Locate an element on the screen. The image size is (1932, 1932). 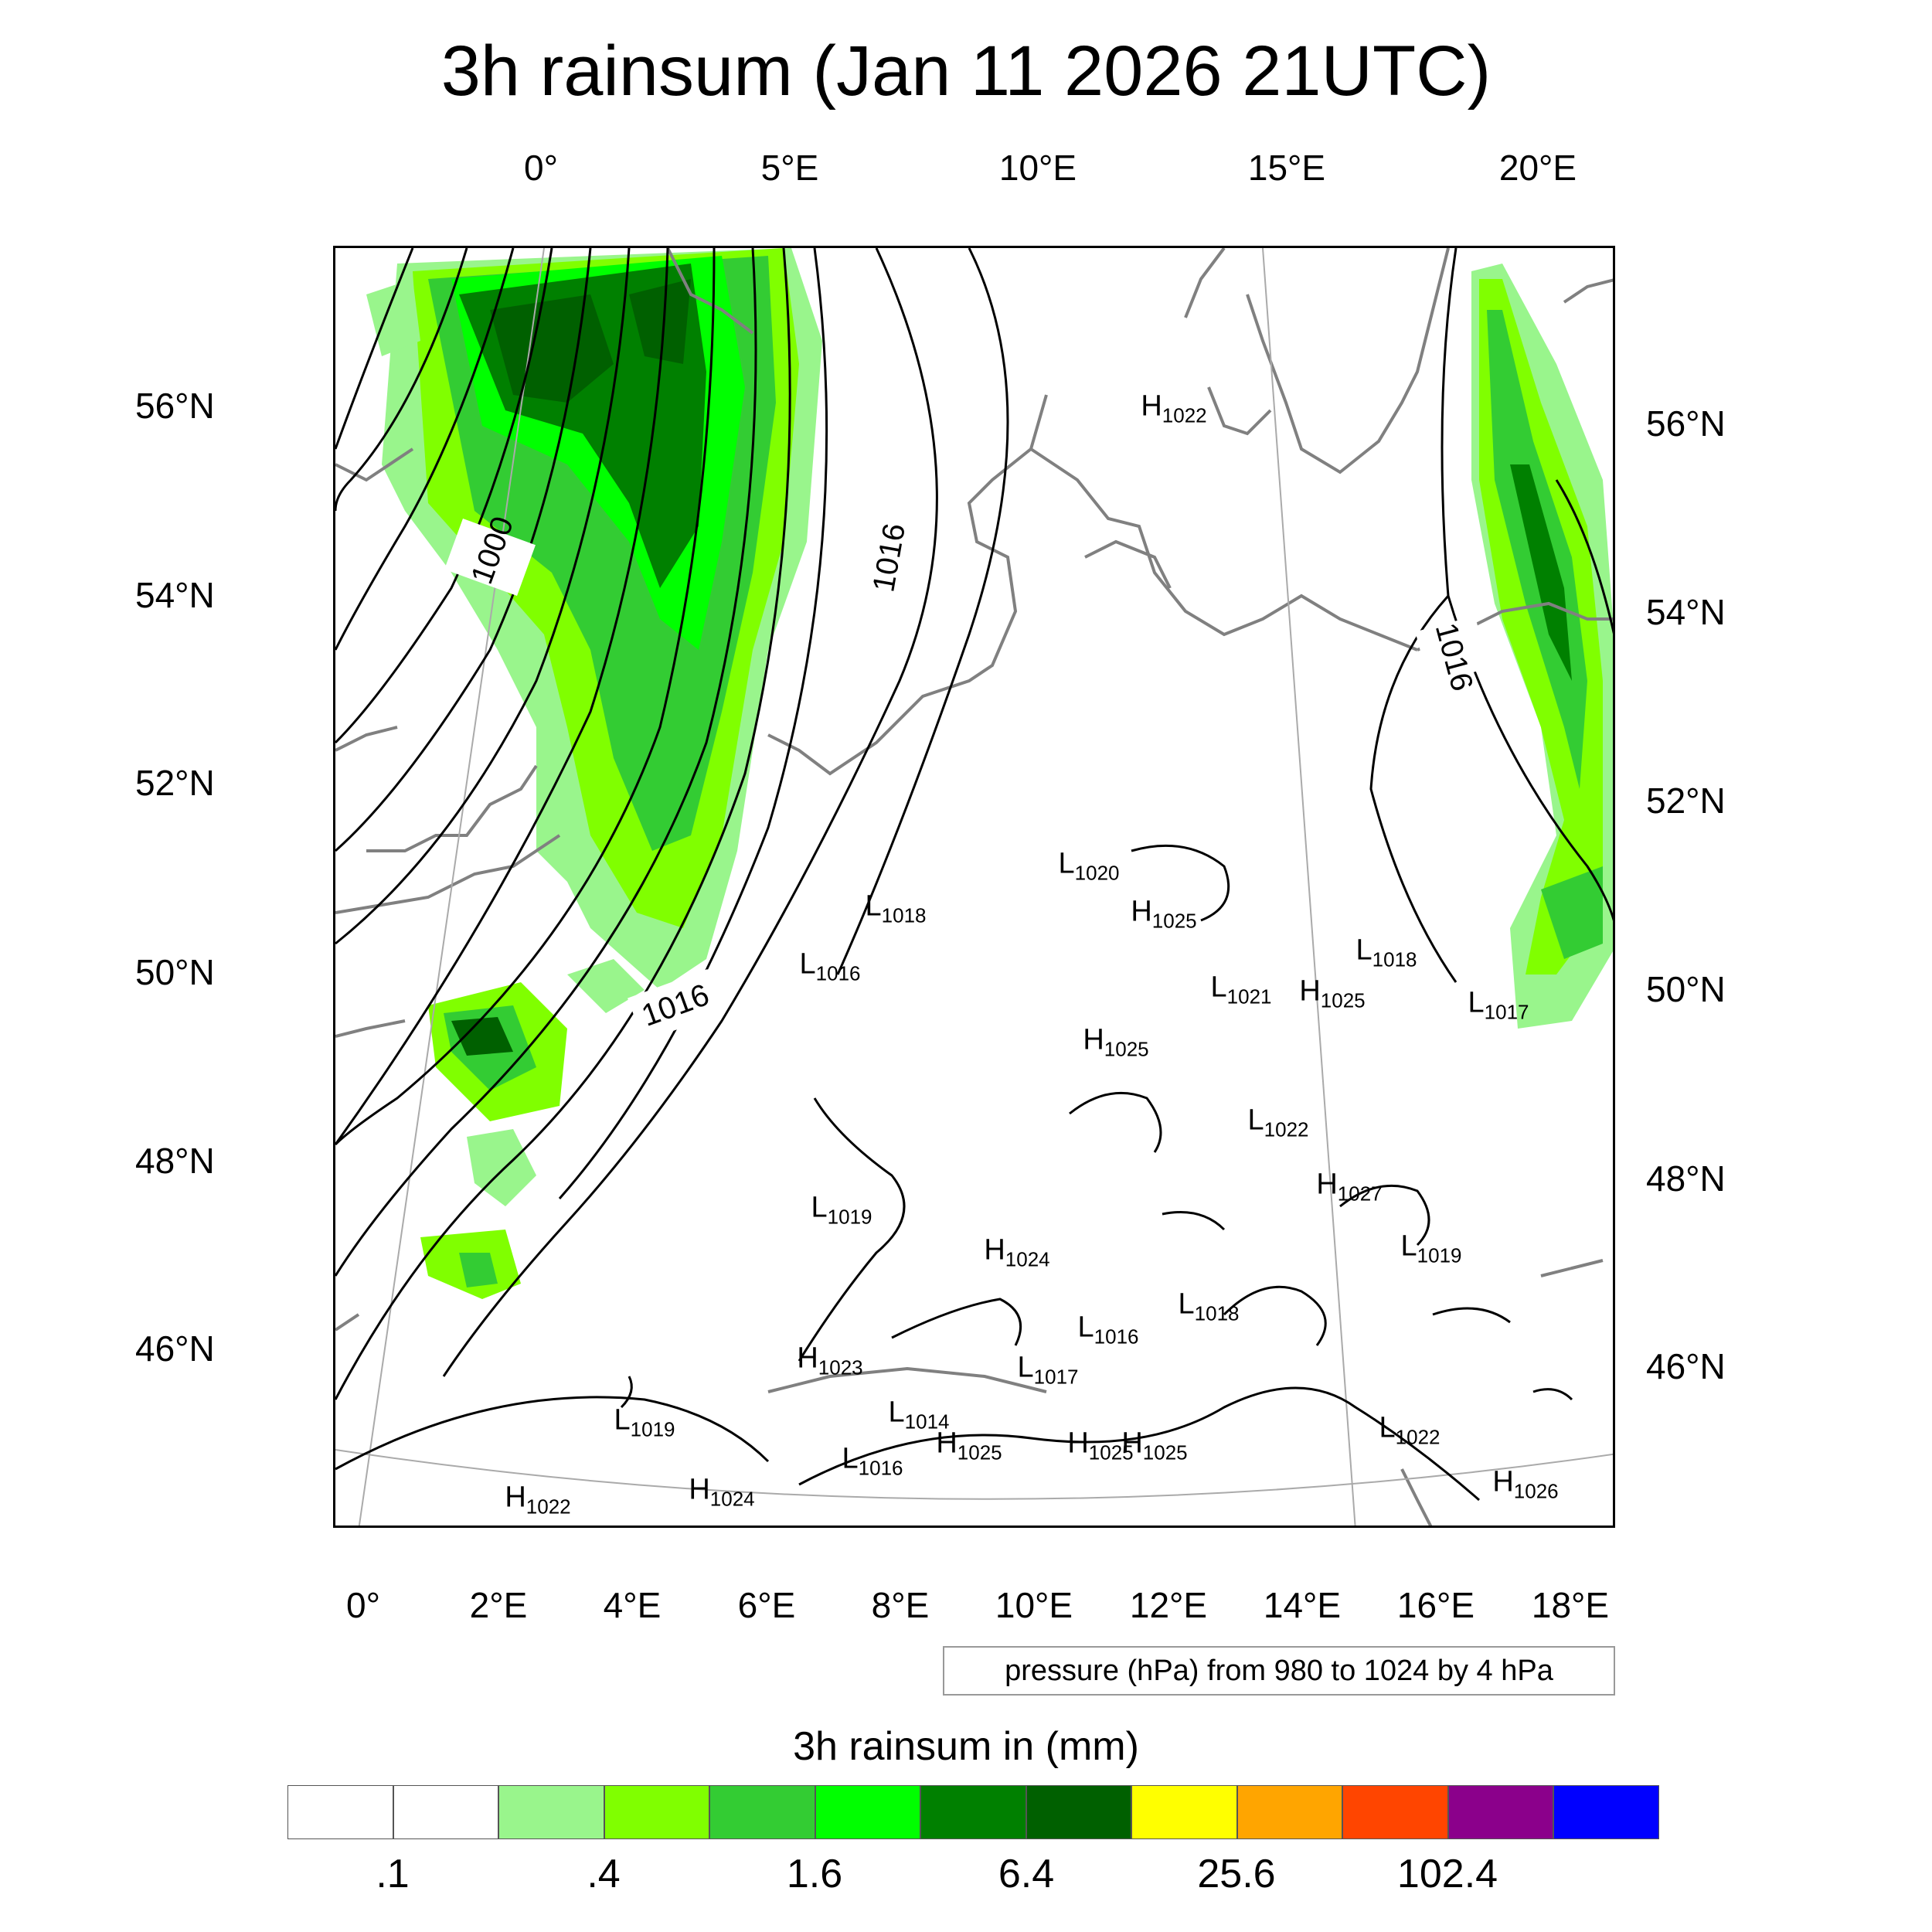
left-tick-label: 52°N is located at coordinates (175, 783).